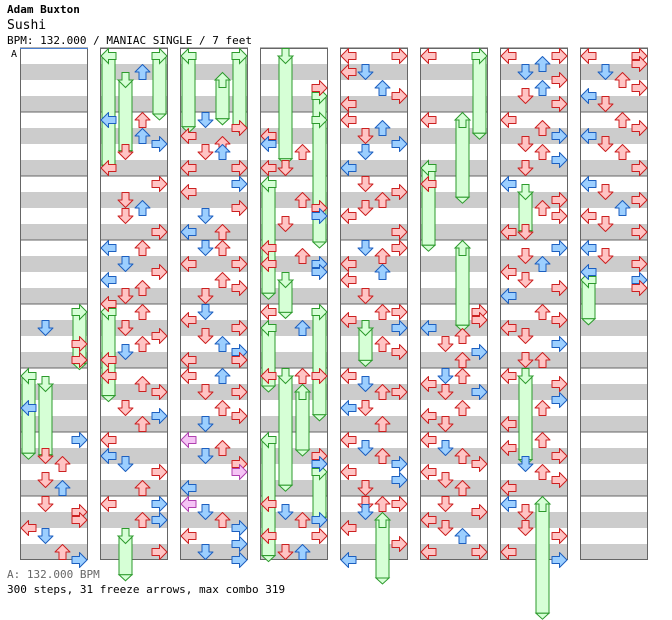  Describe the element at coordinates (268, 237) in the screenshot. I see `freeze-arrow` at that location.